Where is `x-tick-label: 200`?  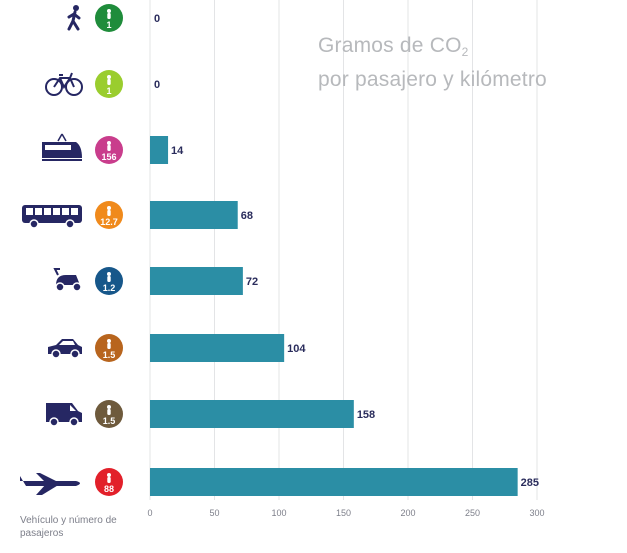
x-tick-label: 200 is located at coordinates (407, 513).